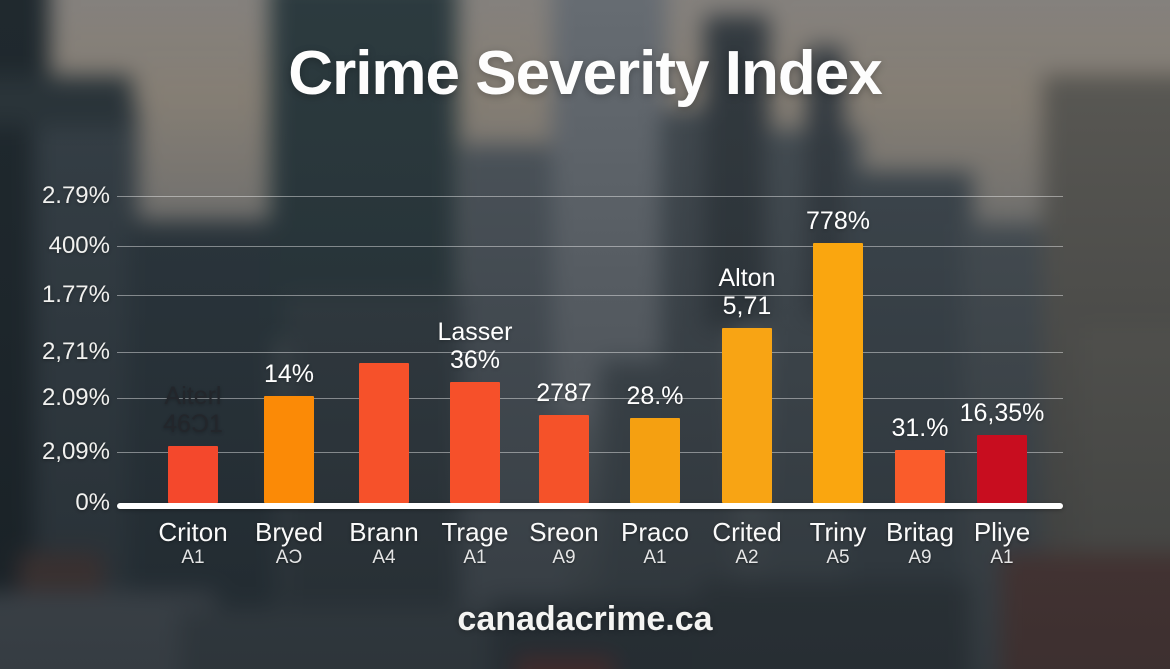 The width and height of the screenshot is (1170, 669). I want to click on y-axis-tick-label: 2,71%, so click(75, 351).